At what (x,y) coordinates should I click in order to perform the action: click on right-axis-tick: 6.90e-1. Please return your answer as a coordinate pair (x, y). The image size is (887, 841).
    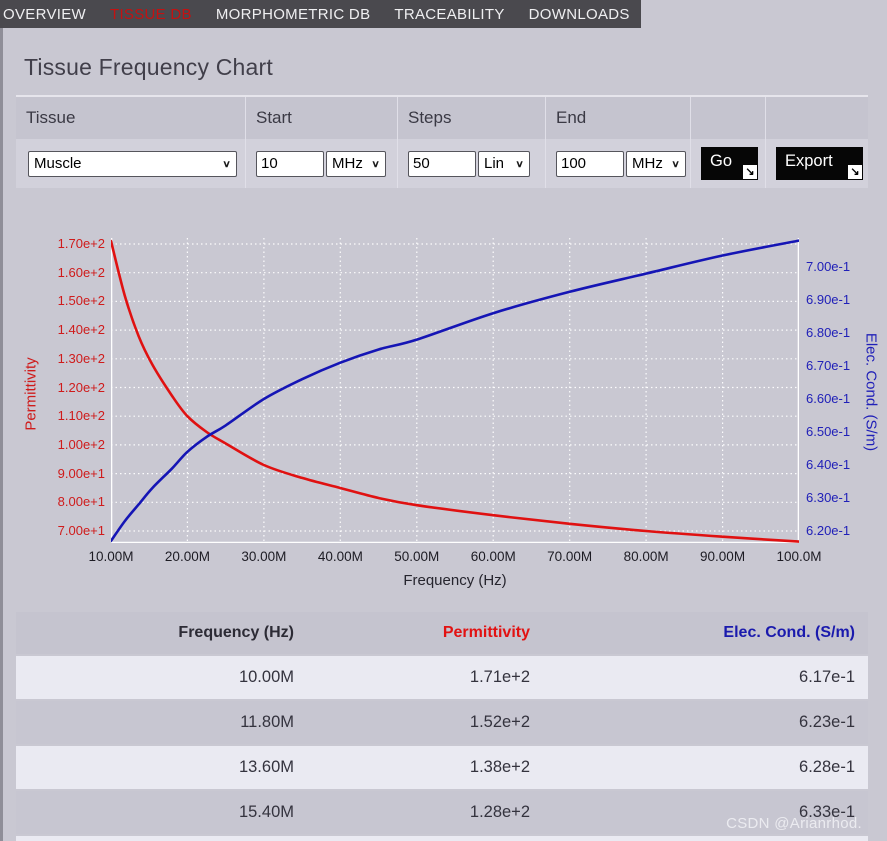
    Looking at the image, I should click on (828, 299).